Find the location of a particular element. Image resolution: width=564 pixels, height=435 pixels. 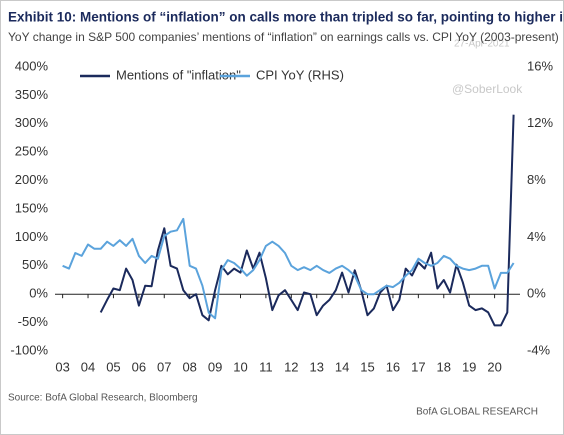

watermark-handle: @SoberLook is located at coordinates (487, 89).